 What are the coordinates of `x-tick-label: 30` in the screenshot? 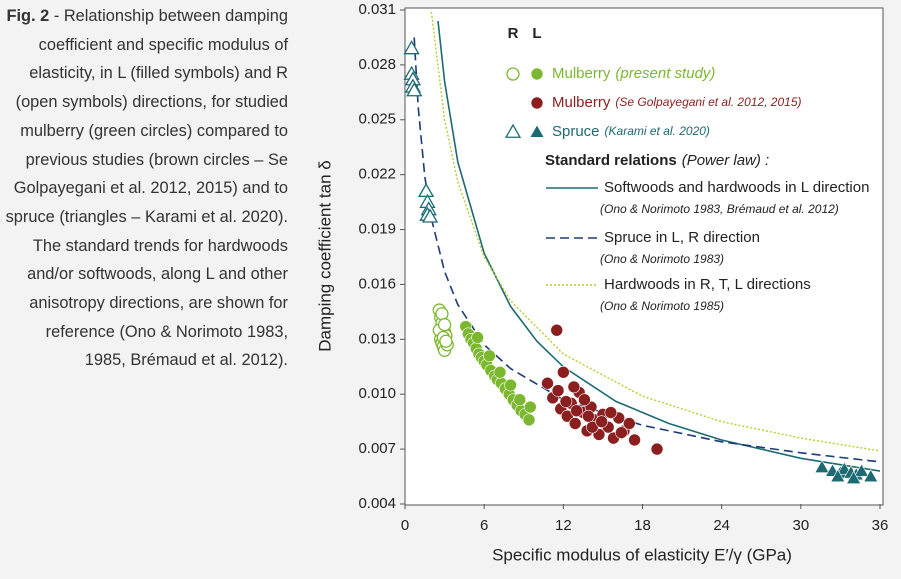 It's located at (800, 525).